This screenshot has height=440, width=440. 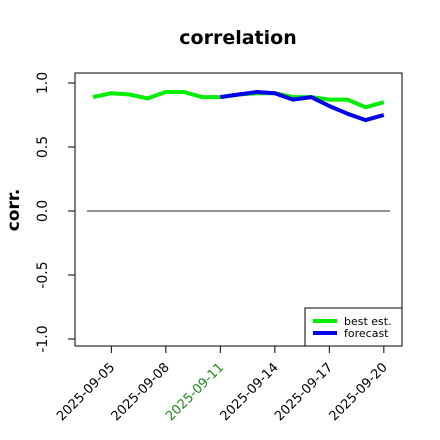 What do you see at coordinates (55, 212) in the screenshot?
I see `y-axis: -1.0 -0.5 0.0 0.5 1.0` at bounding box center [55, 212].